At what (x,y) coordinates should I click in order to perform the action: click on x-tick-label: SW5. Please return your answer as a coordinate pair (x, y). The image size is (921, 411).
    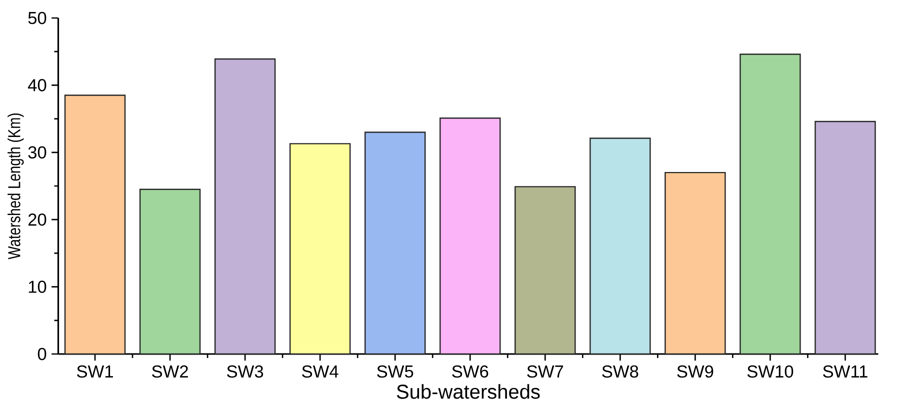
    Looking at the image, I should click on (395, 371).